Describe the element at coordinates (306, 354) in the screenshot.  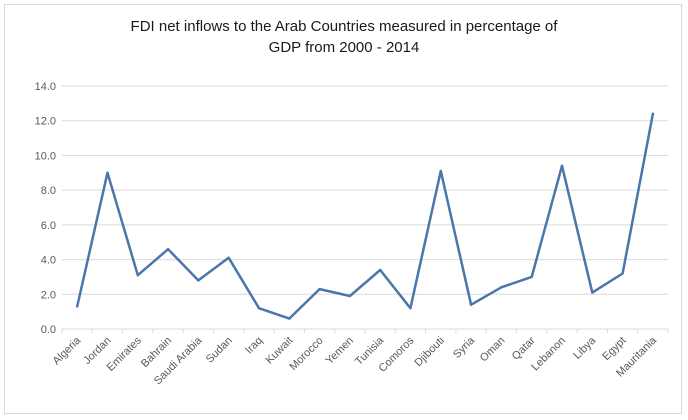
I see `x-tick-label: Morocco` at that location.